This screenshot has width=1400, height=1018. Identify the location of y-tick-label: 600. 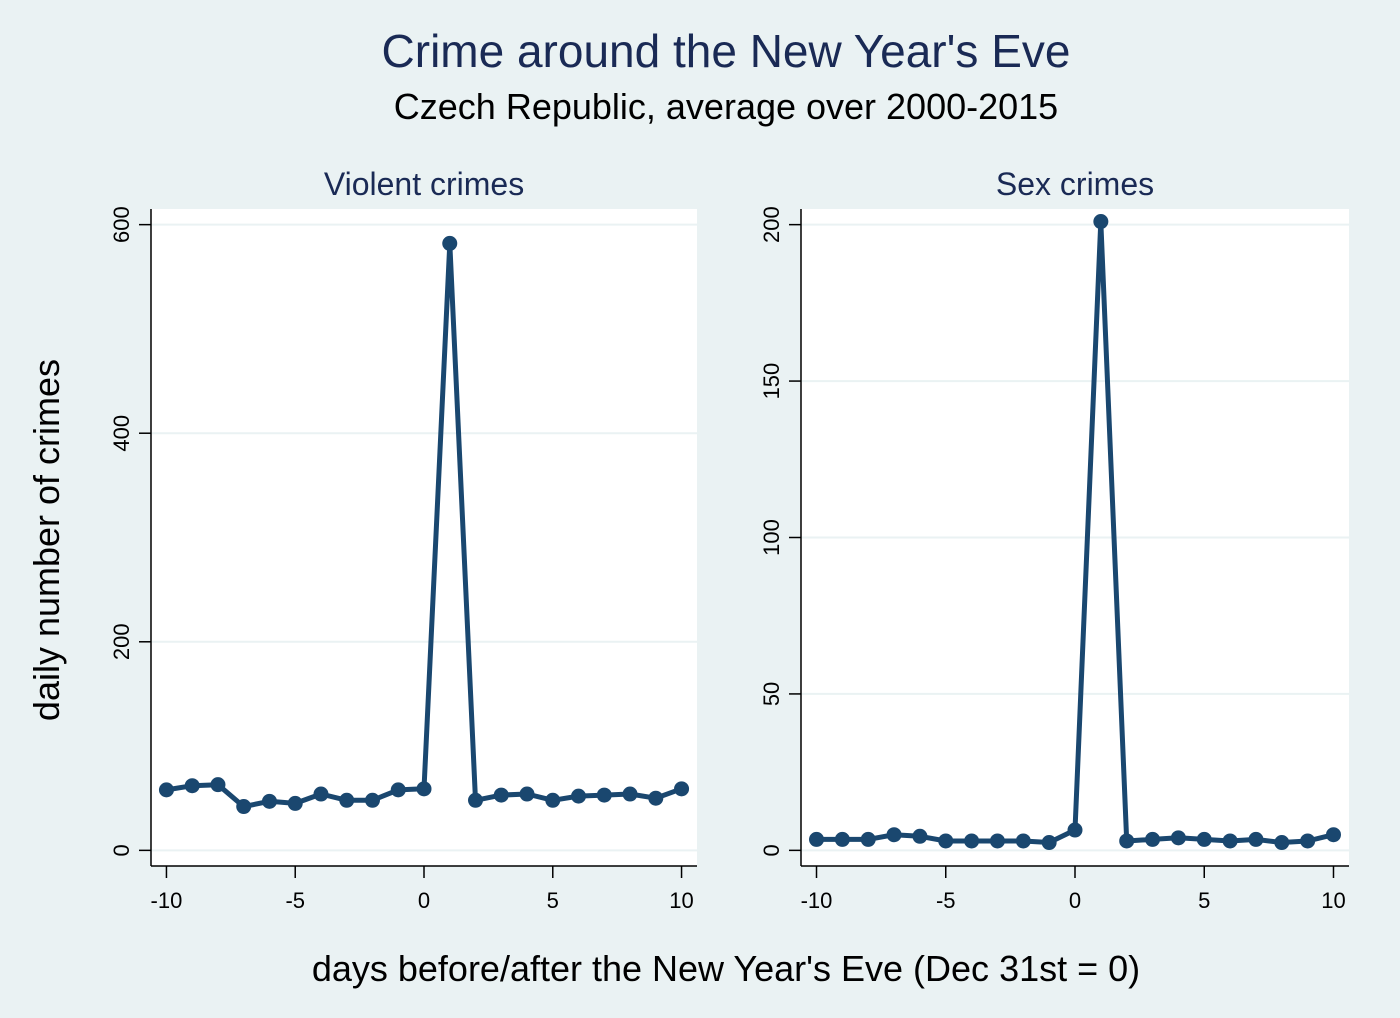
(121, 224).